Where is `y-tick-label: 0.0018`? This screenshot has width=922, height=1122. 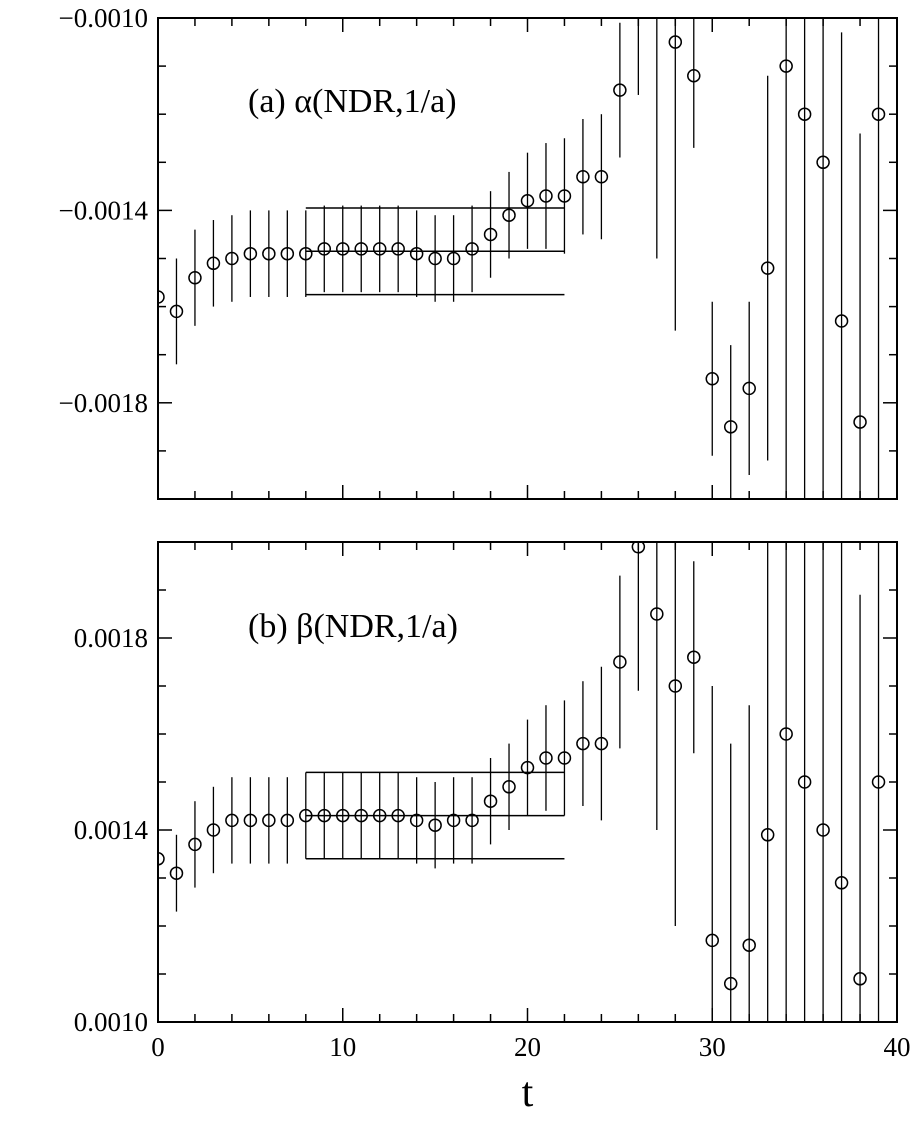 y-tick-label: 0.0018 is located at coordinates (111, 638).